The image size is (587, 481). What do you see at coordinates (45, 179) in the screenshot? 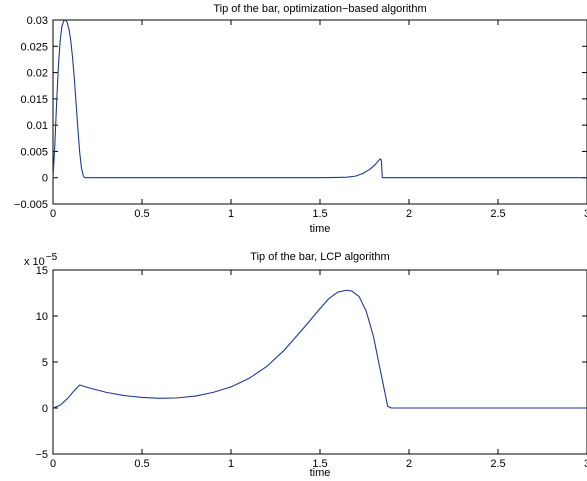
I see `chart1-y-tick-label: 0` at bounding box center [45, 179].